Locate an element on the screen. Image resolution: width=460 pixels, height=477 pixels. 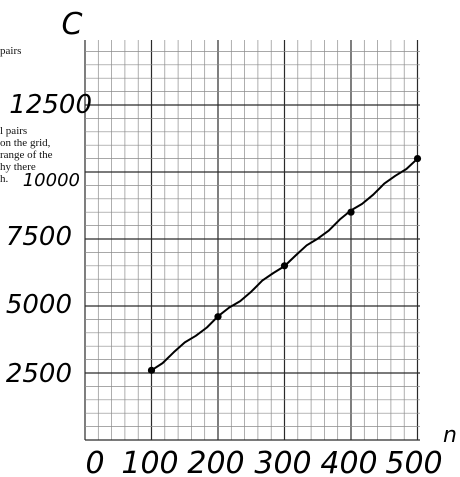
y-tick-label: 7500 is located at coordinates (39, 237).